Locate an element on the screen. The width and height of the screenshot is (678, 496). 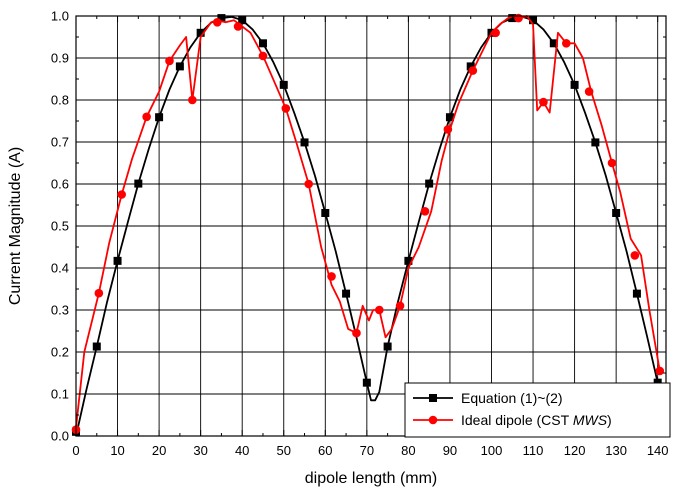
legend-label: Ideal dipole (CST MWS) is located at coordinates (536, 420).